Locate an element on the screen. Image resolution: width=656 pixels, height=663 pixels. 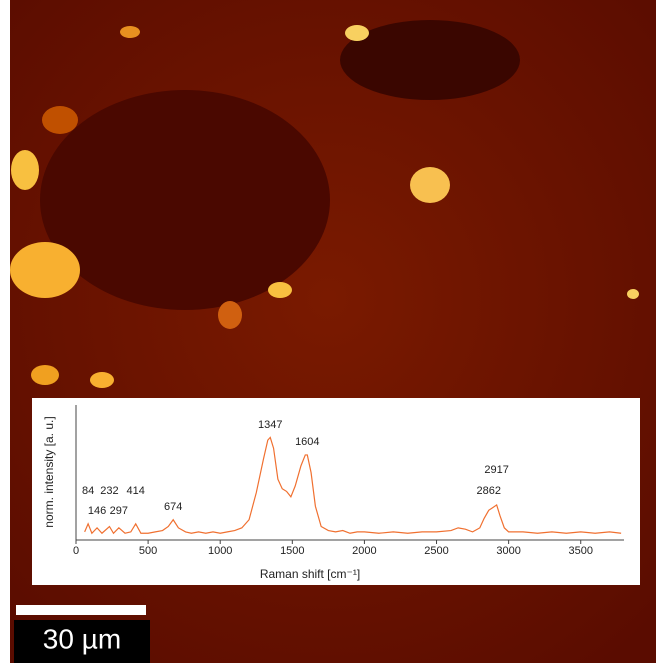
peak-label: 1604 is located at coordinates (307, 442).